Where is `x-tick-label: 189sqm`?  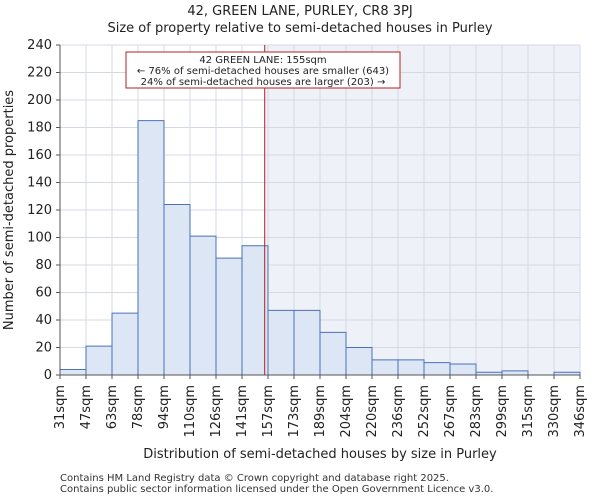
x-tick-label: 189sqm is located at coordinates (320, 411).